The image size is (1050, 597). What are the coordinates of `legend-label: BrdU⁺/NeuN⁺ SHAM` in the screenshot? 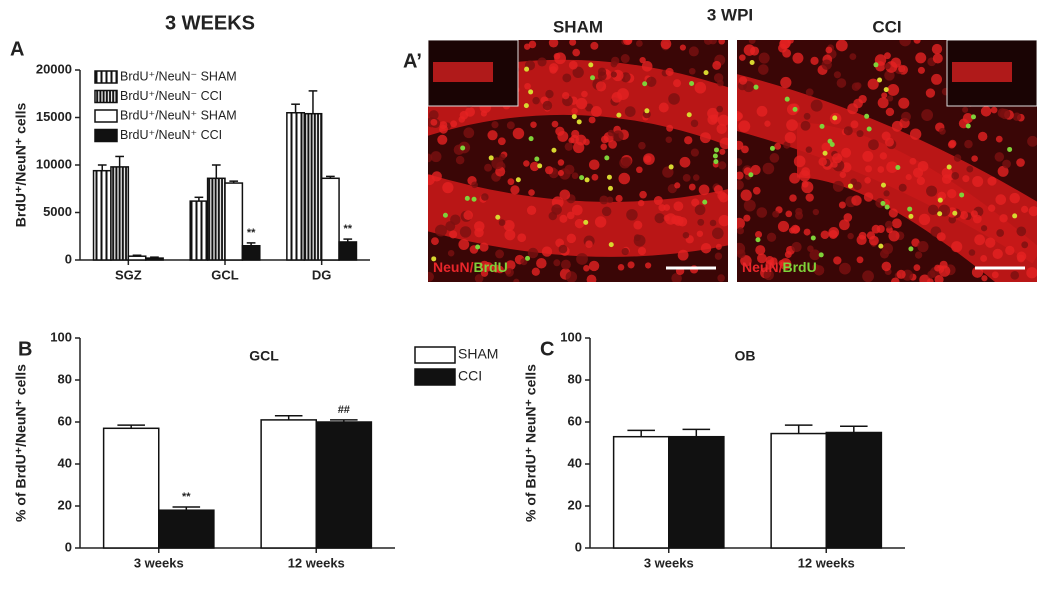 It's located at (178, 115).